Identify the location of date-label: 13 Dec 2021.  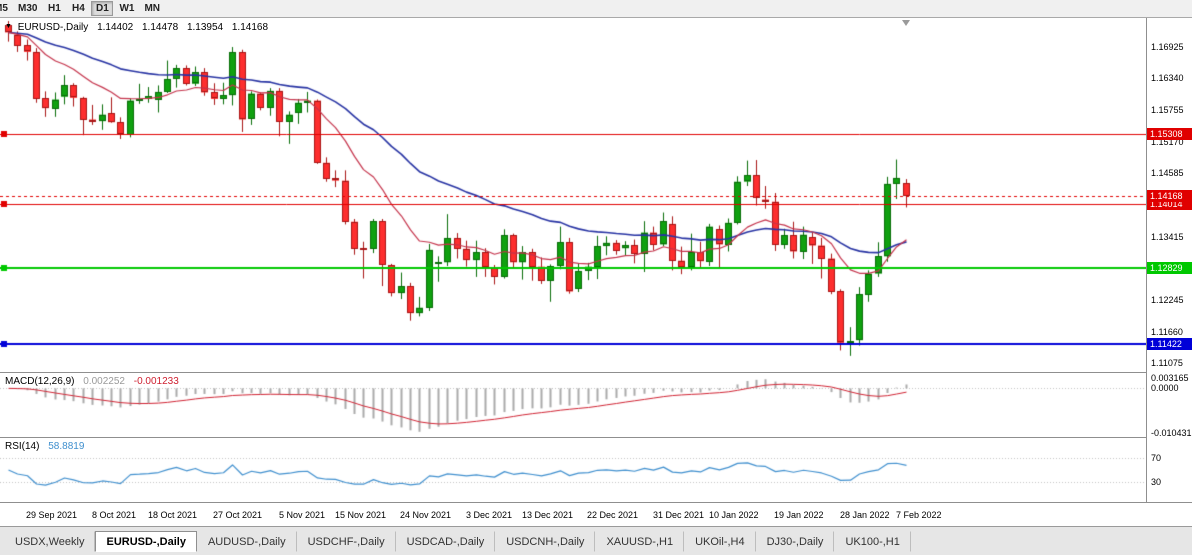
(548, 515).